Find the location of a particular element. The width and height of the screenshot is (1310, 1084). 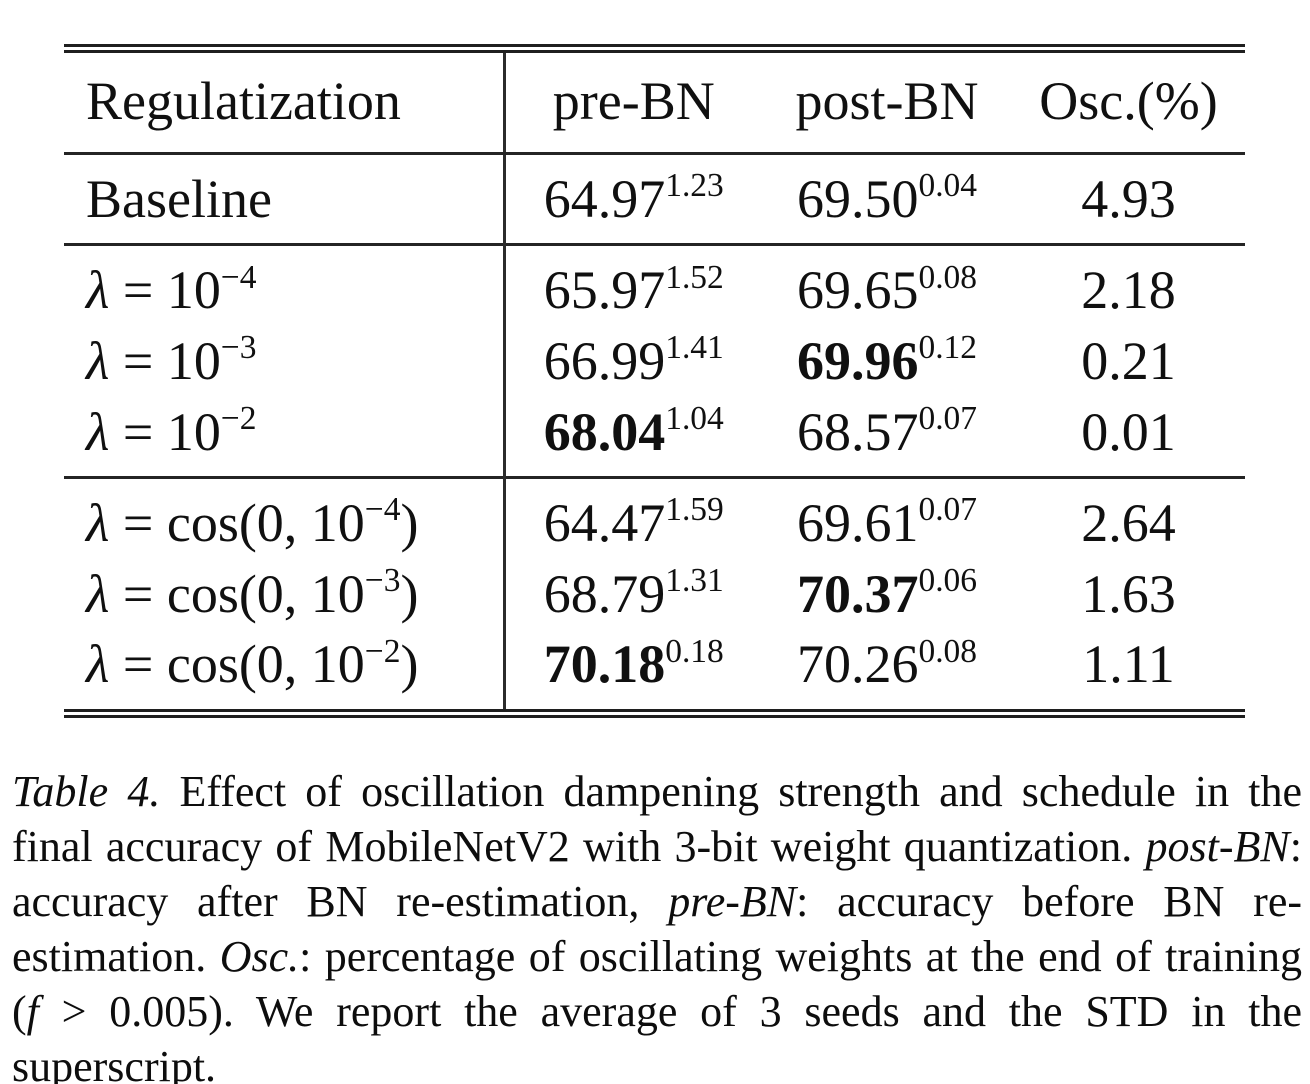

text-segment: 0.12 is located at coordinates (948, 348).